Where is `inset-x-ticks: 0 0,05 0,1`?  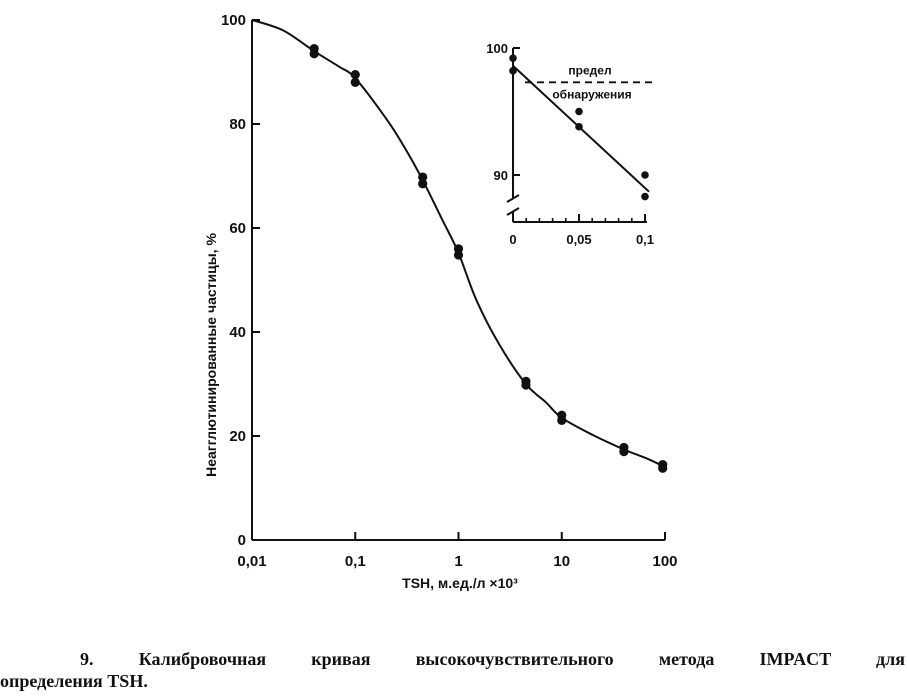 inset-x-ticks: 0 0,05 0,1 is located at coordinates (581, 230).